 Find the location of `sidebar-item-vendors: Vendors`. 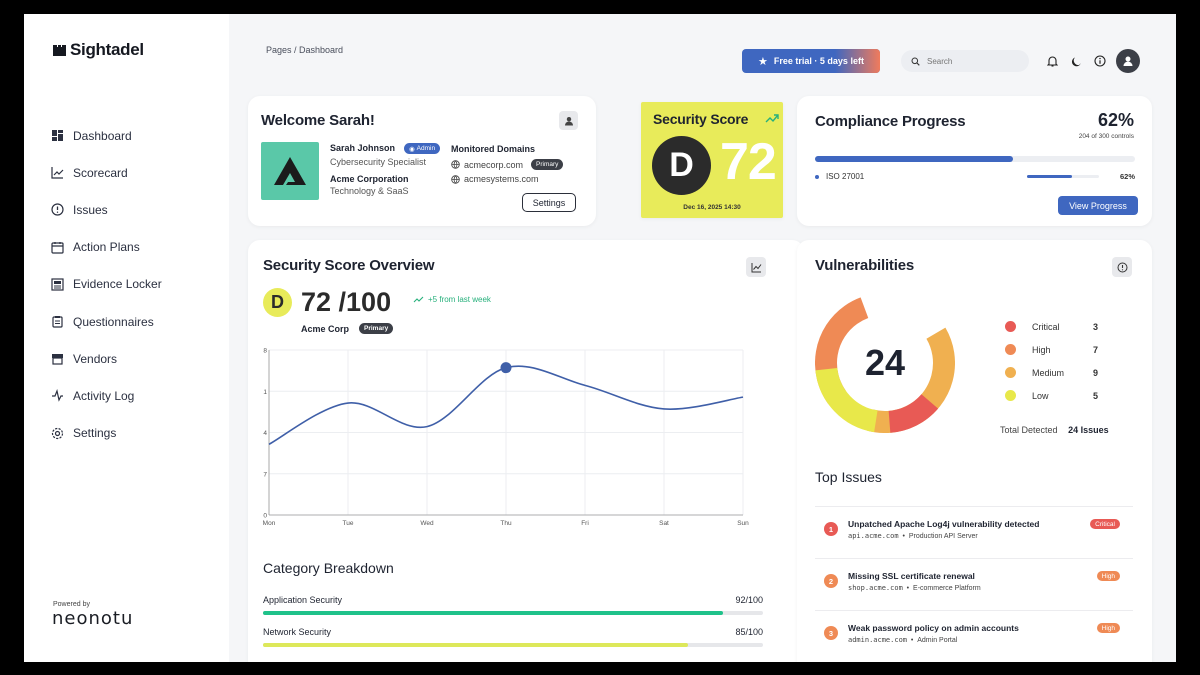

sidebar-item-vendors: Vendors is located at coordinates (106, 358).